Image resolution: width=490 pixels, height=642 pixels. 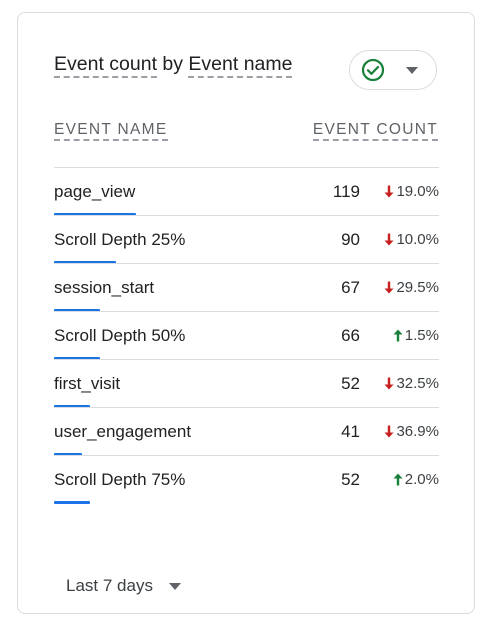 I want to click on dimension-label: Event name, so click(x=240, y=65).